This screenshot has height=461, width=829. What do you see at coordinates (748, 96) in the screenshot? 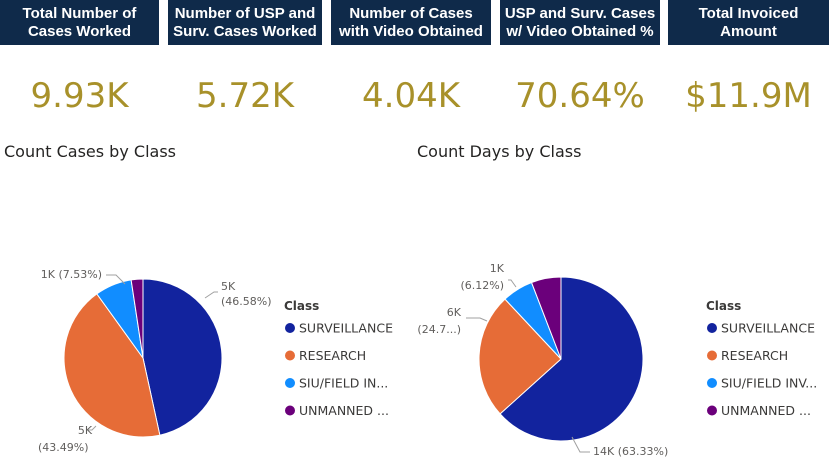
I see `kpi-value-invoiced-amount: $11.9M` at bounding box center [748, 96].